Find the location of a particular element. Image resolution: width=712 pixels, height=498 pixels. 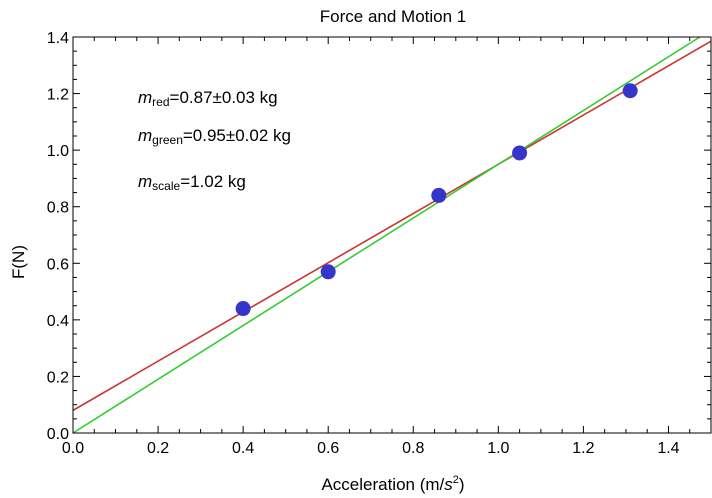

x-axis-title: Acceleration (m/s2) is located at coordinates (392, 484).